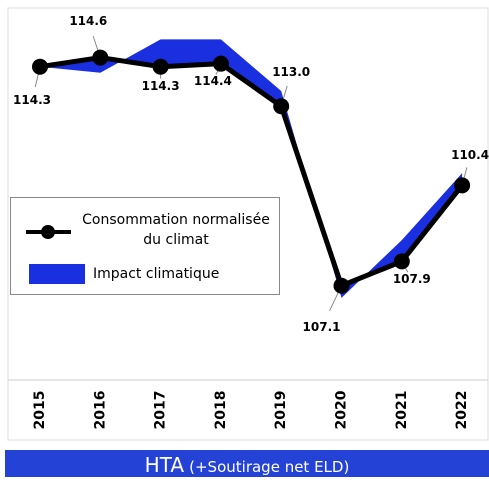  Describe the element at coordinates (88, 21) in the screenshot. I see `data-label: 114.6` at that location.